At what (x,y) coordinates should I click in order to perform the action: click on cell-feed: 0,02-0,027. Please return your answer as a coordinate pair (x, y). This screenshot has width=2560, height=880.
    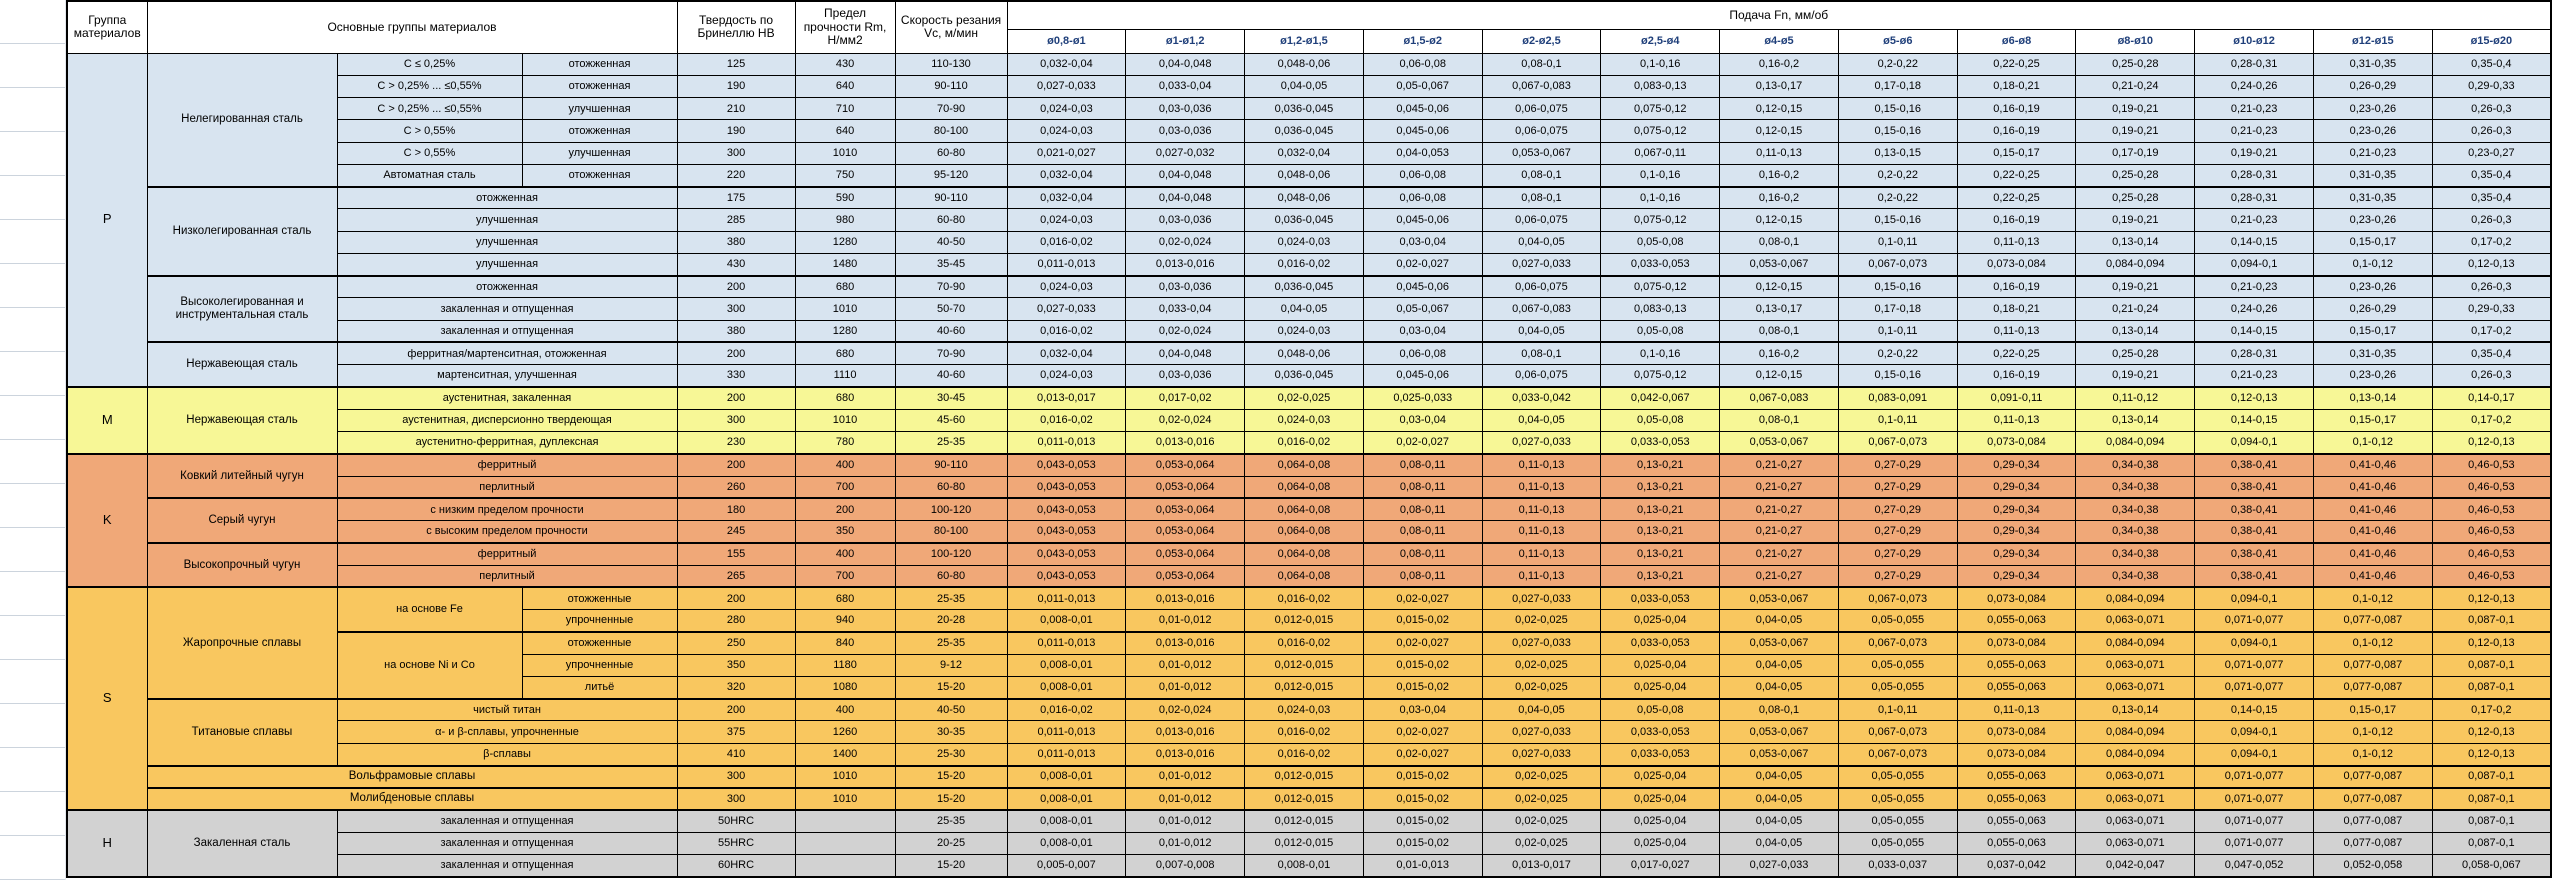
    Looking at the image, I should click on (1422, 642).